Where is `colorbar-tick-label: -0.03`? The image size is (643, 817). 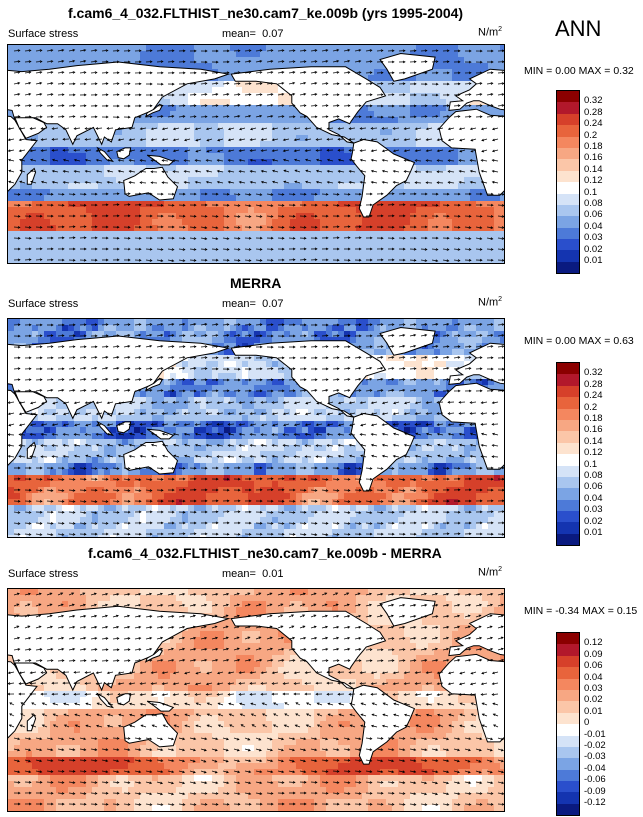
colorbar-tick-label: -0.03 is located at coordinates (595, 757).